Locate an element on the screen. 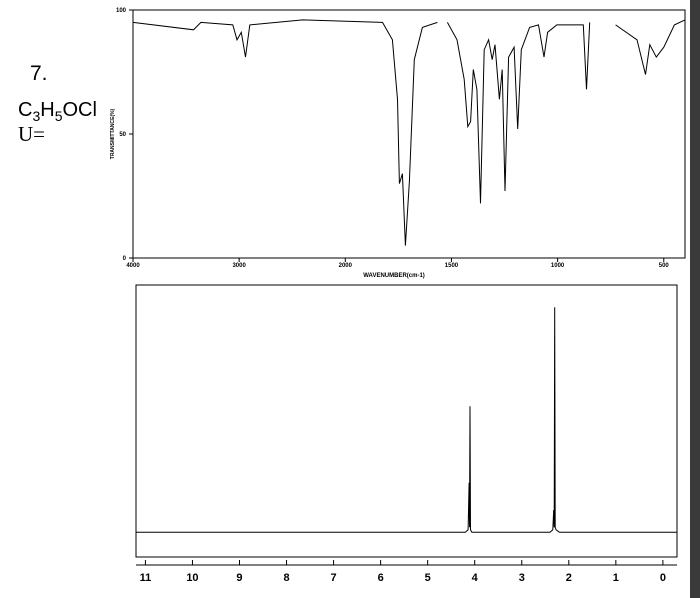 The height and width of the screenshot is (598, 700). x-tick-label: 11 is located at coordinates (146, 578).